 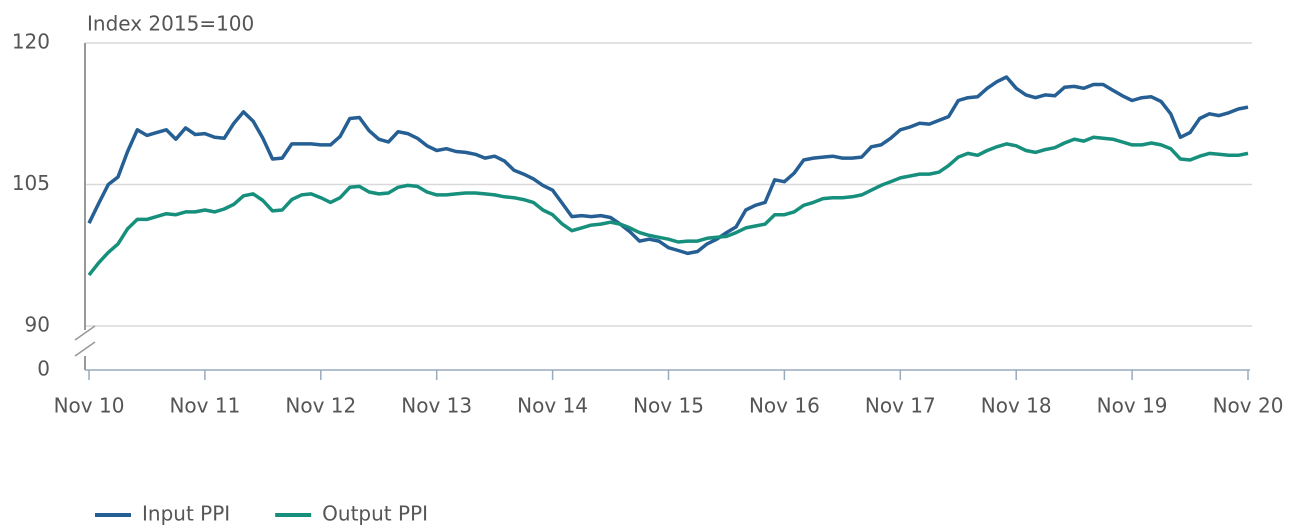 What do you see at coordinates (436, 406) in the screenshot?
I see `x-tick-label: Nov 13` at bounding box center [436, 406].